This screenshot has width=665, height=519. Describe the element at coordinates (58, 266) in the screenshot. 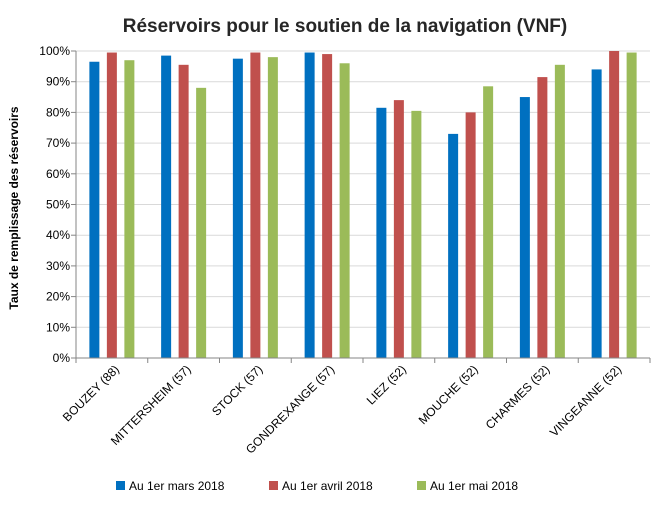

I see `y-tick-label: 30%` at that location.